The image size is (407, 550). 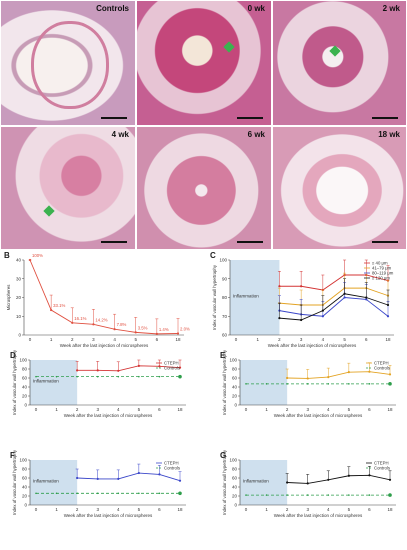 What do you see at coordinates (19, 316) in the screenshot?
I see `y-tick-label: 10` at bounding box center [19, 316].